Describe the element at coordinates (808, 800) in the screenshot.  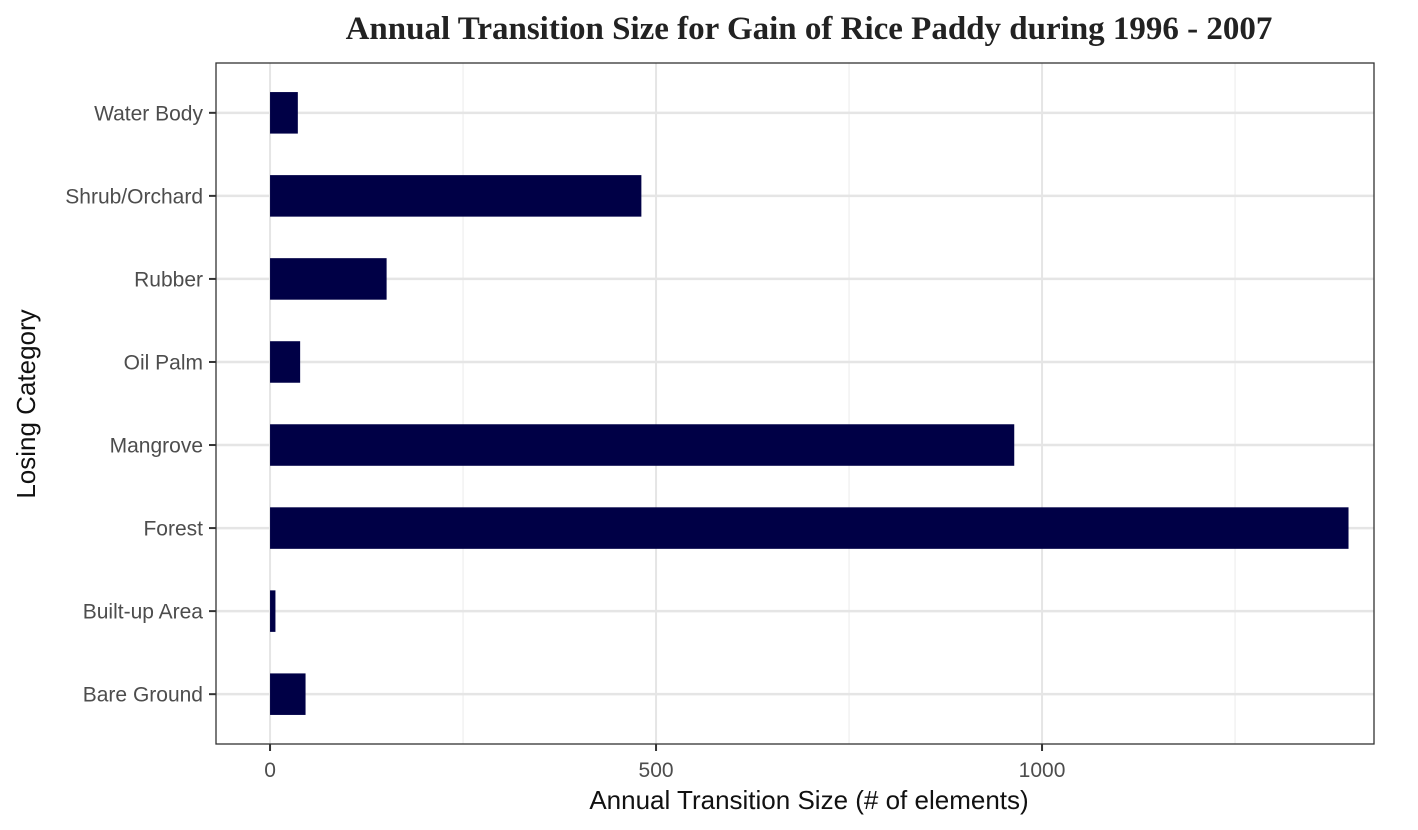
I see `x-axis-title: Annual Transition Size (# of elements)` at that location.